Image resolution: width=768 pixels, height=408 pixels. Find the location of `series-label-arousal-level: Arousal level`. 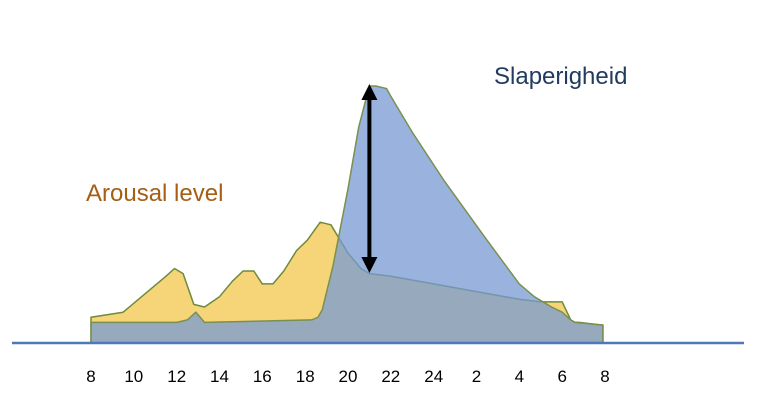

series-label-arousal-level: Arousal level is located at coordinates (154, 193).